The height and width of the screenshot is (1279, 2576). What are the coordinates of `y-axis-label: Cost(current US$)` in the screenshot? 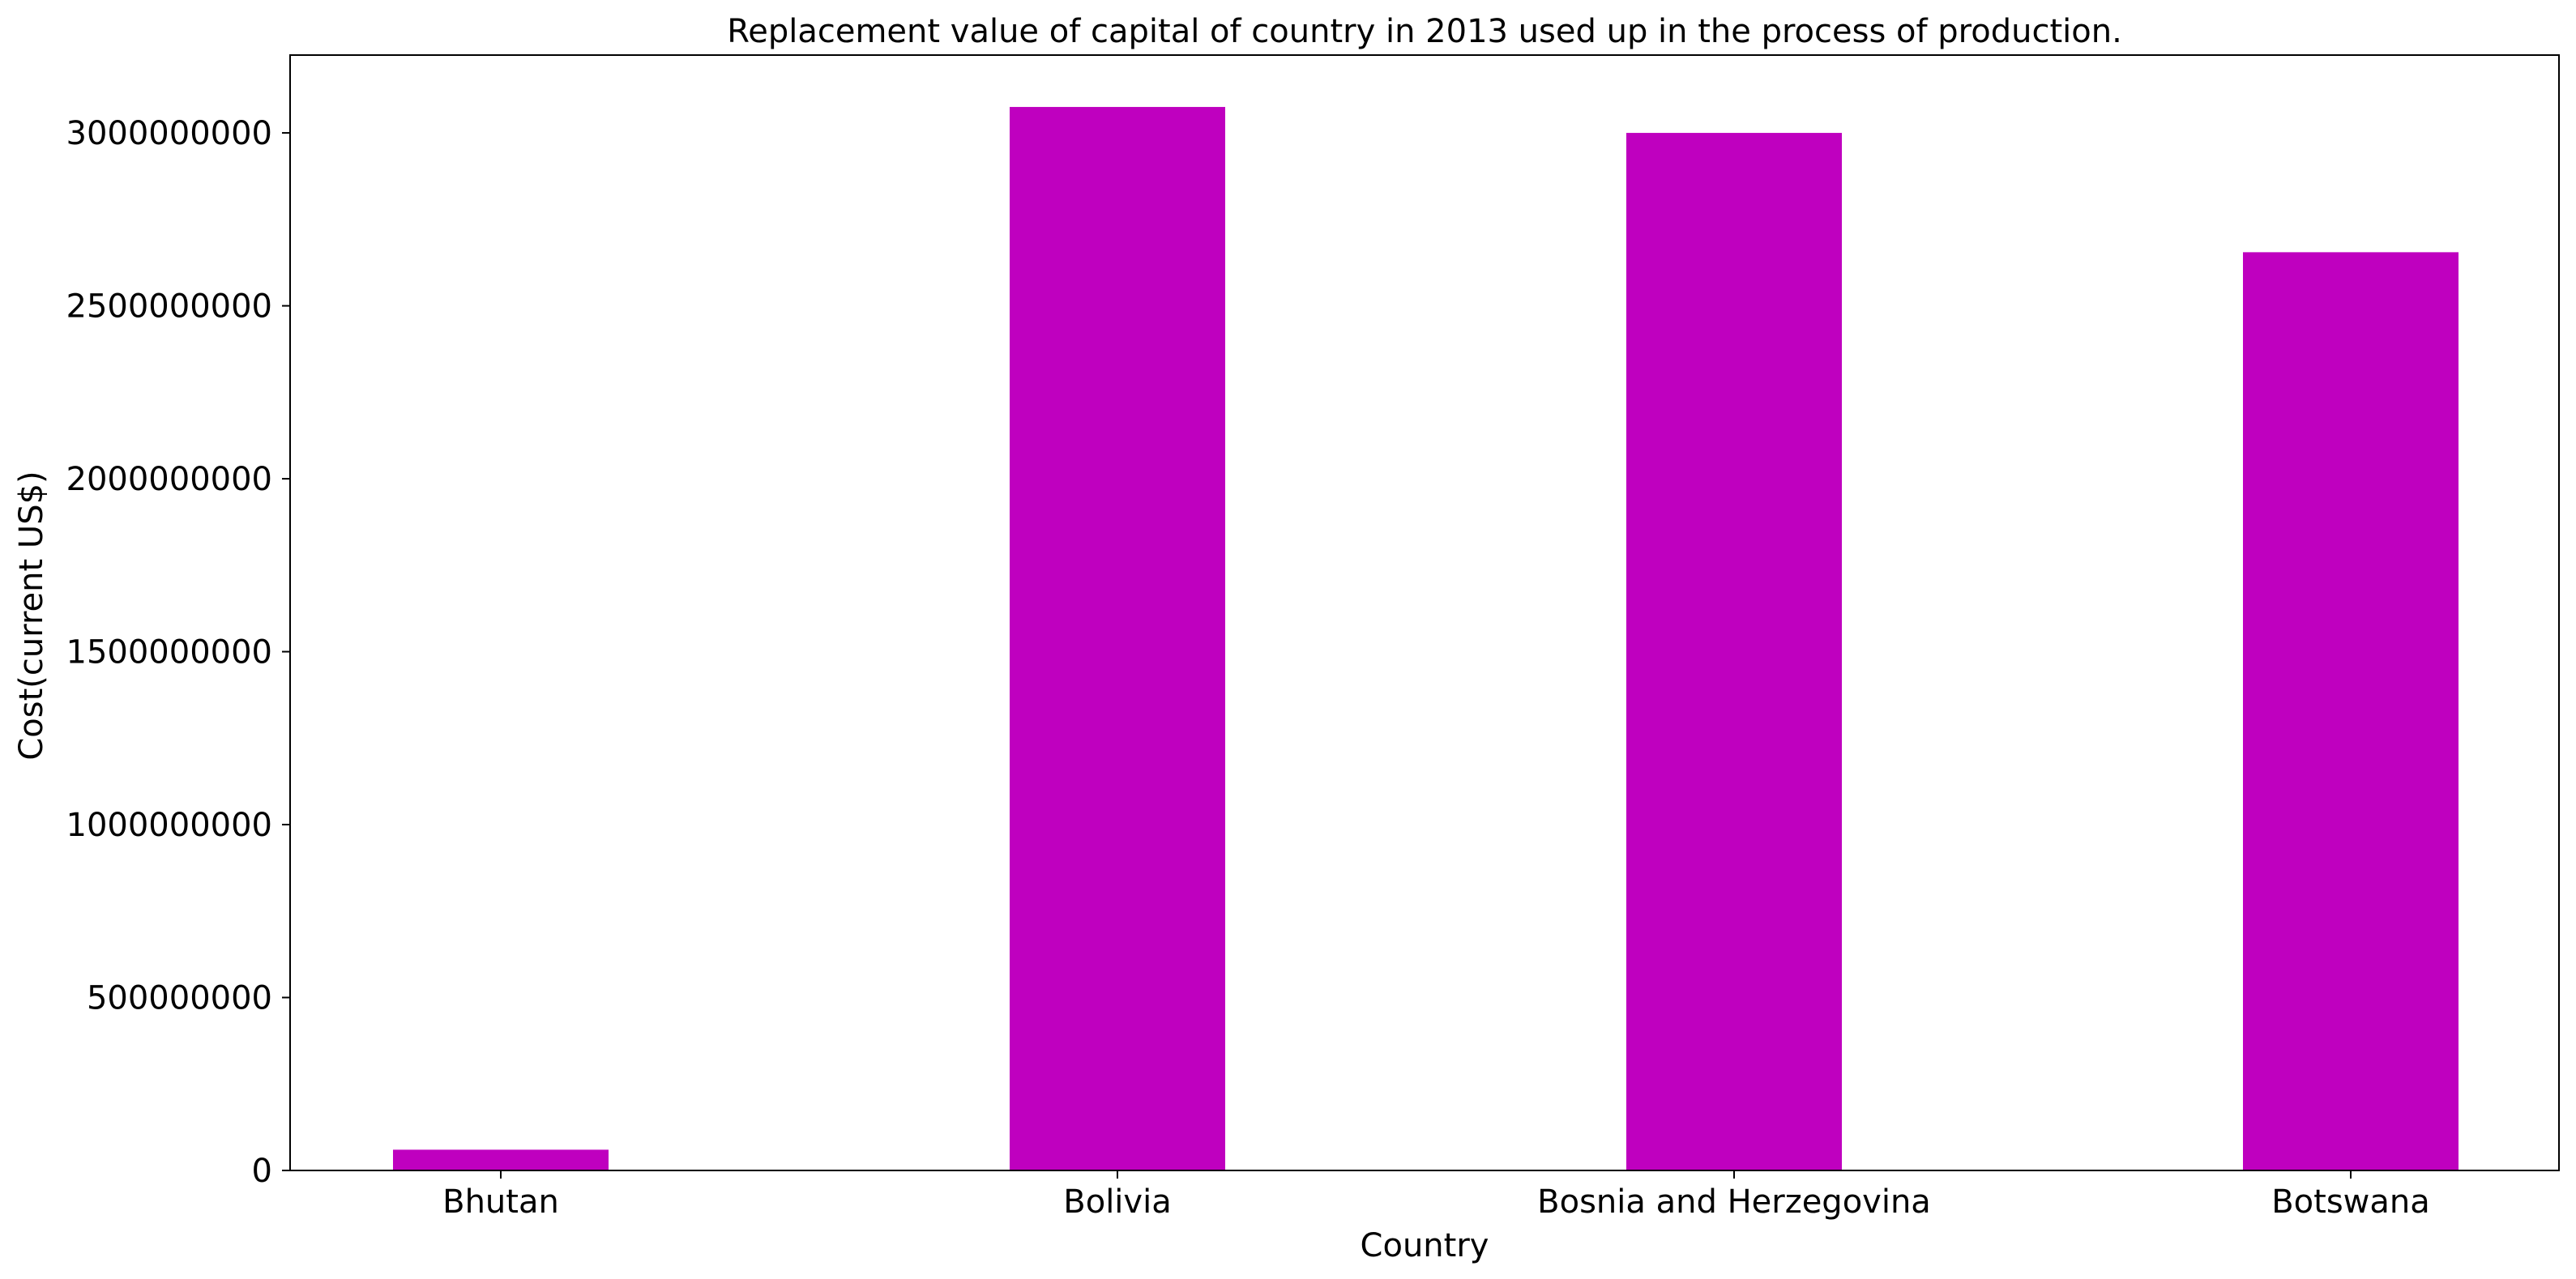 It's located at (31, 615).